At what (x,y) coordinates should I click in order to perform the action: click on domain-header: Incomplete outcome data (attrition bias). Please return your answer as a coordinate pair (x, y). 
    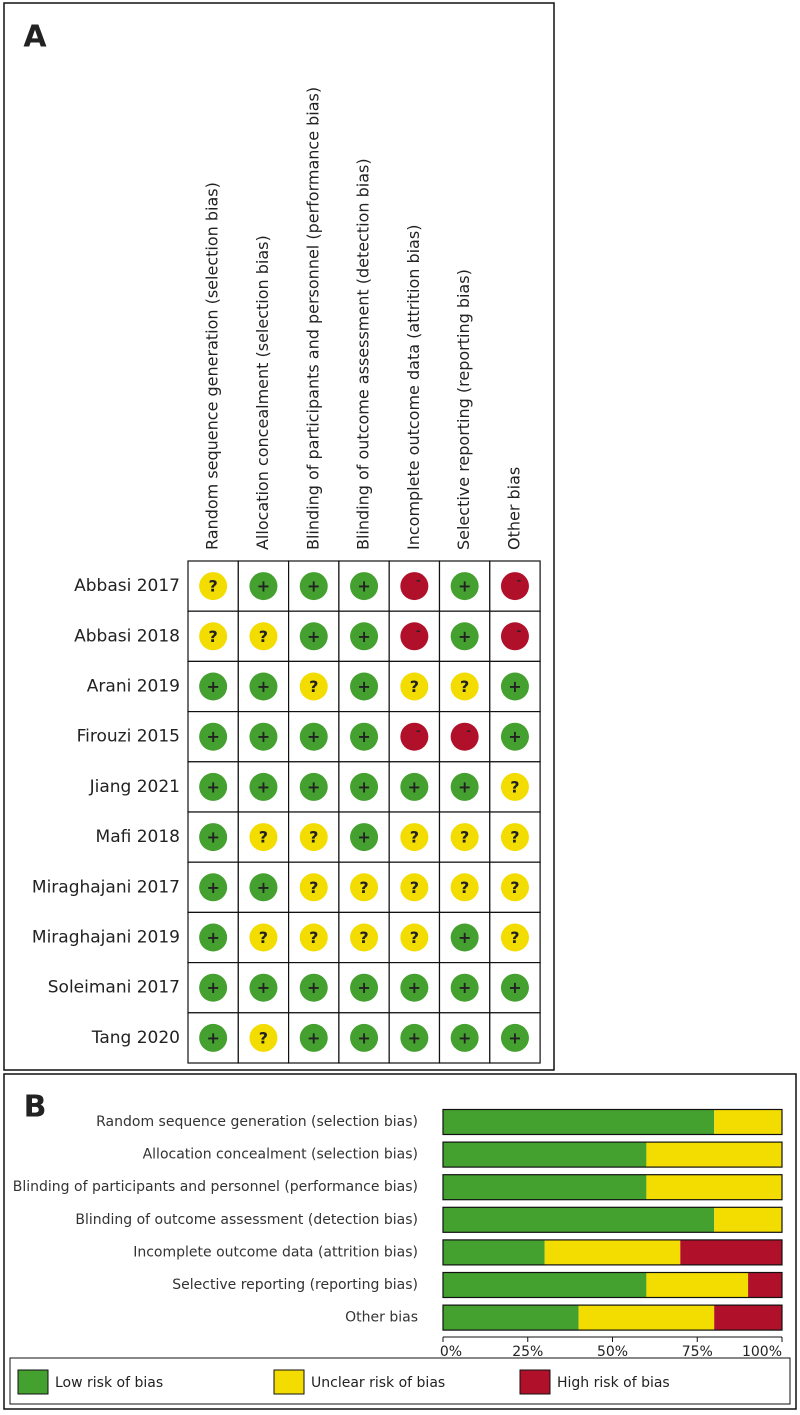
    Looking at the image, I should click on (413, 387).